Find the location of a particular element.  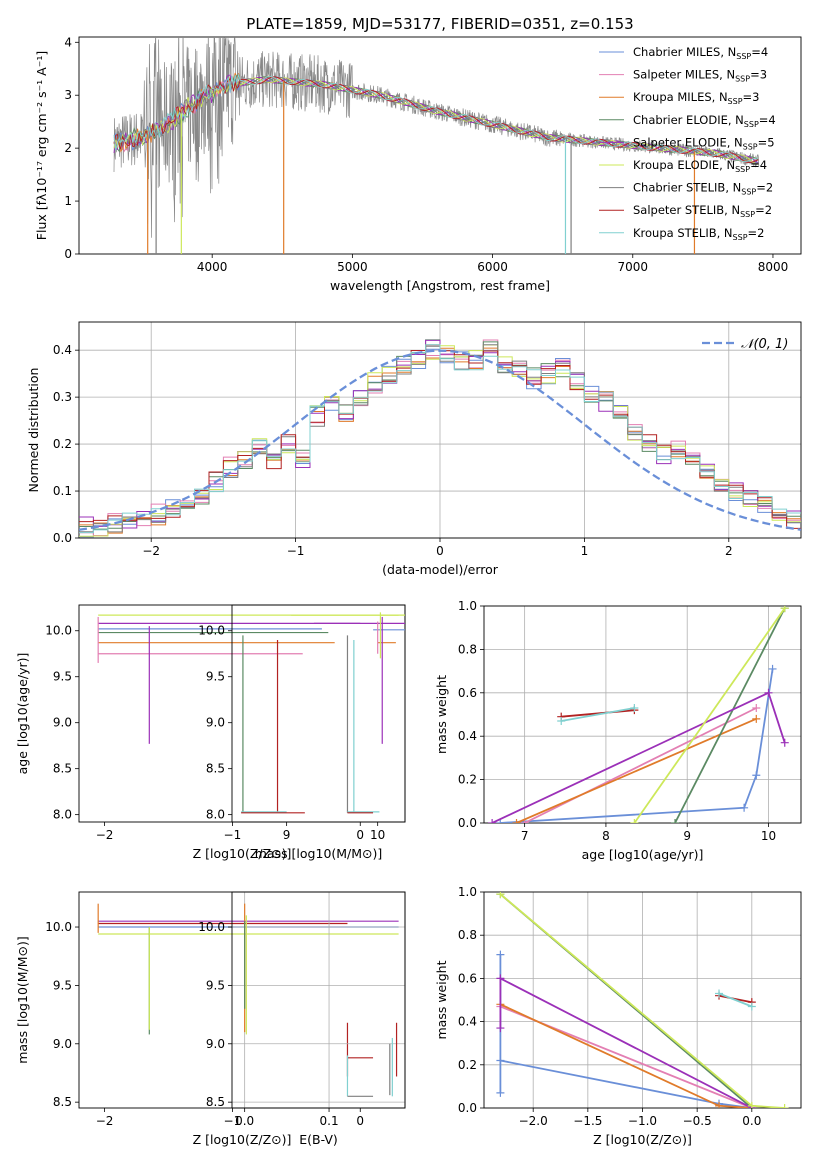

x-tick-label: −1.0 is located at coordinates (642, 1121).